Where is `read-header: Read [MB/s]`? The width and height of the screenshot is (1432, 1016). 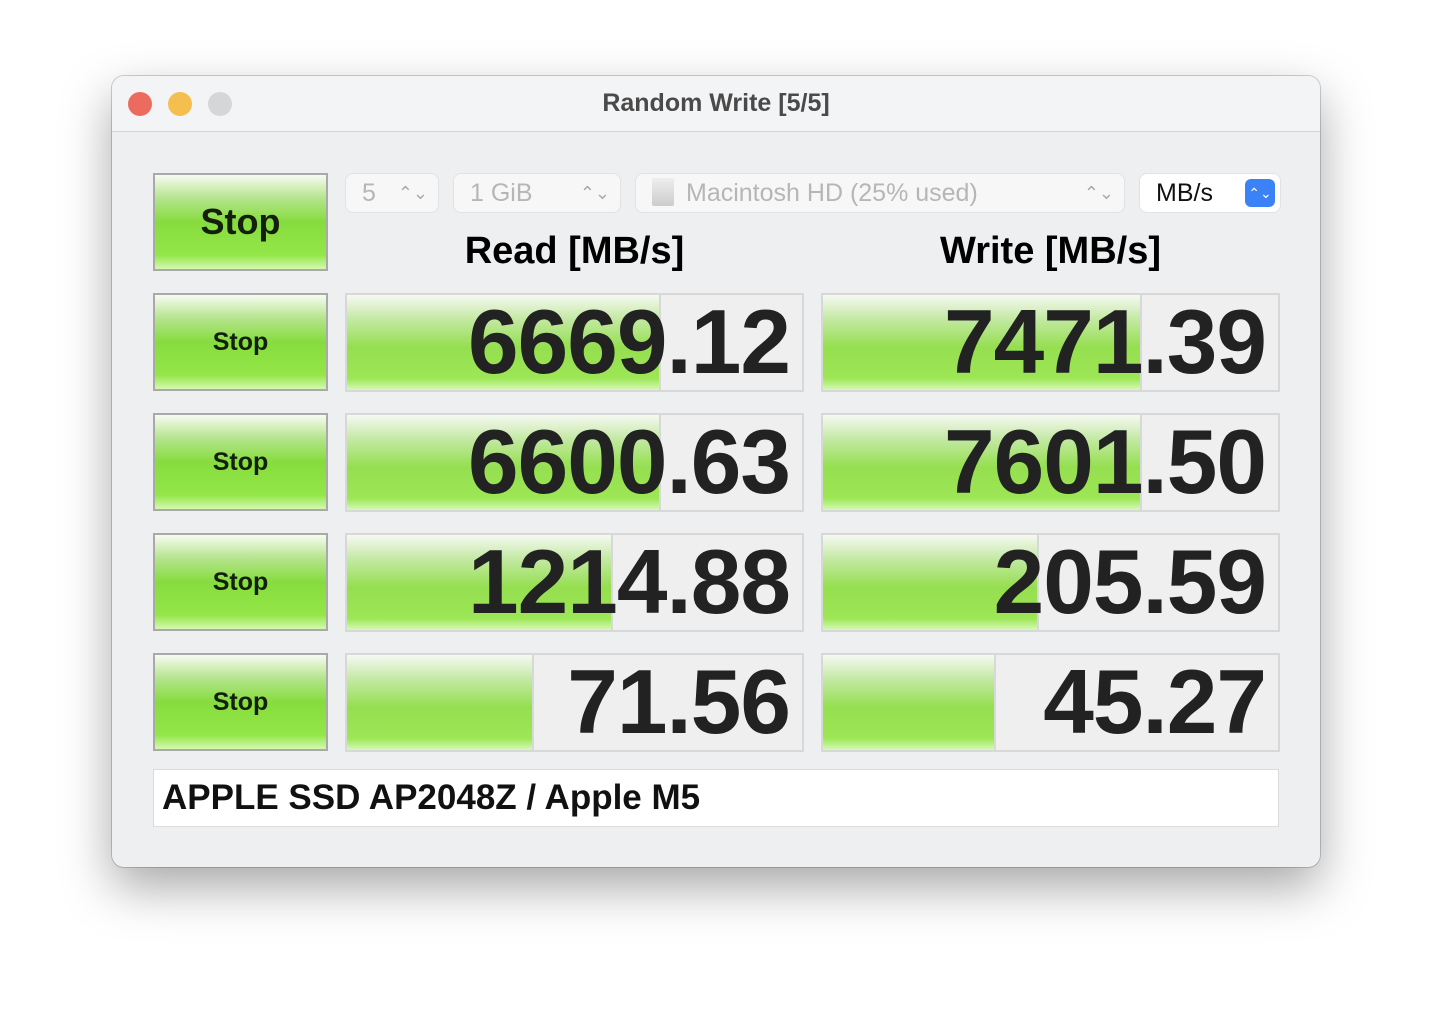
read-header: Read [MB/s] is located at coordinates (574, 251).